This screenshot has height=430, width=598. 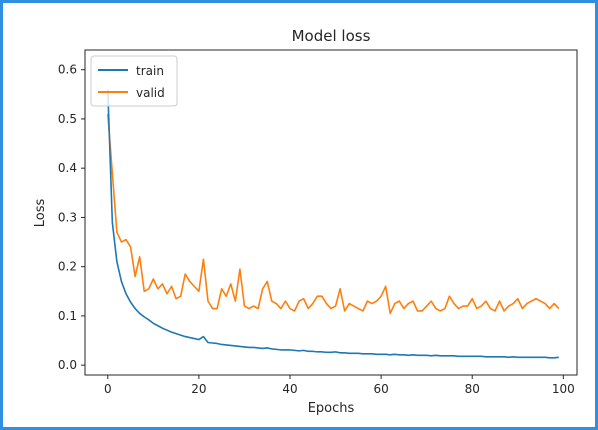 What do you see at coordinates (67, 316) in the screenshot?
I see `y-tick-label: 0.1` at bounding box center [67, 316].